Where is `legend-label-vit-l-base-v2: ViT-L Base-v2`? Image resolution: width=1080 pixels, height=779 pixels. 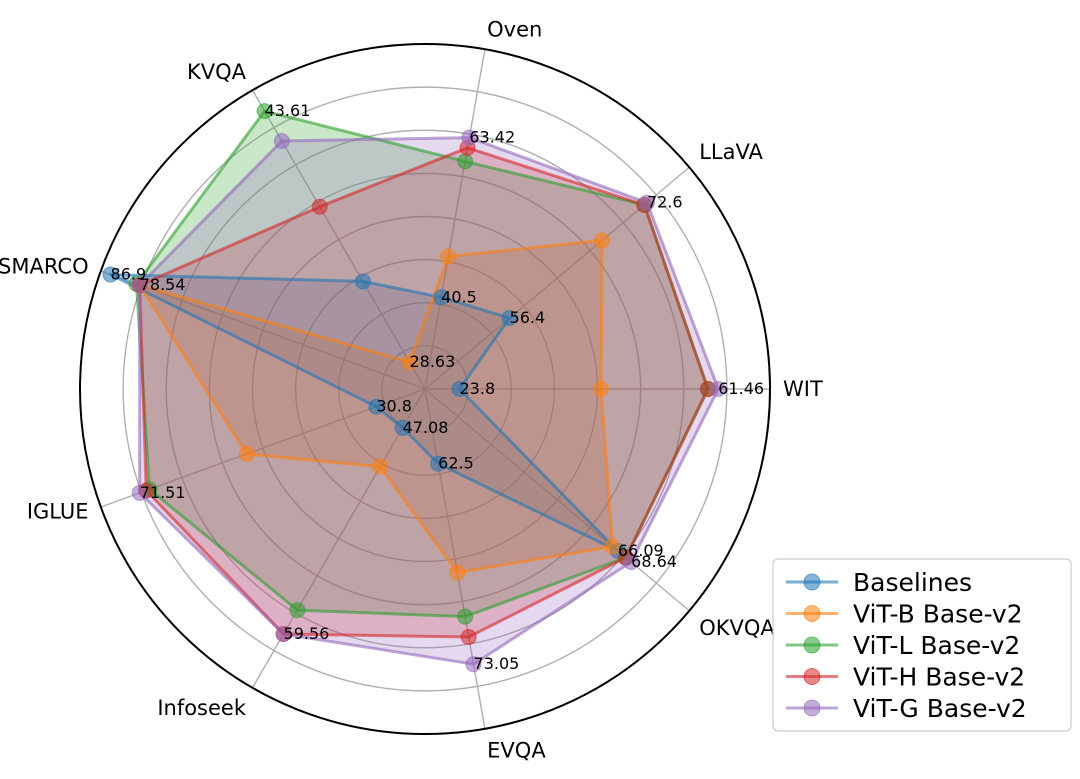 legend-label-vit-l-base-v2: ViT-L Base-v2 is located at coordinates (936, 645).